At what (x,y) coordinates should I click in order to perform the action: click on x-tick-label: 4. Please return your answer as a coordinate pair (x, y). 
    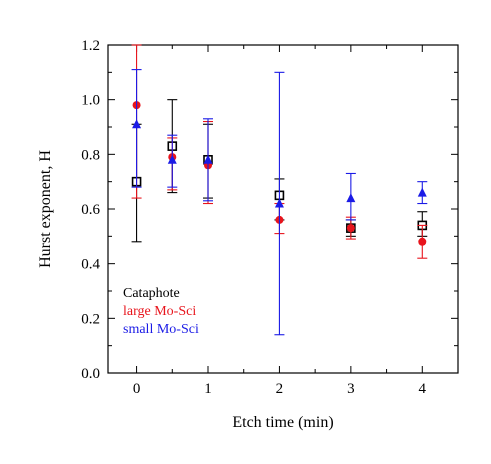
    Looking at the image, I should click on (423, 389).